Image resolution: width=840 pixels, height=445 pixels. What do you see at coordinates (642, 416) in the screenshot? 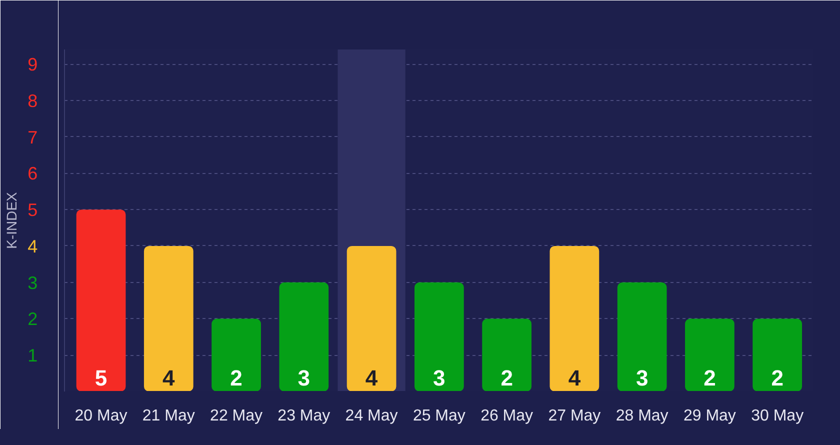
I see `x-tick-label: 28 May` at bounding box center [642, 416].